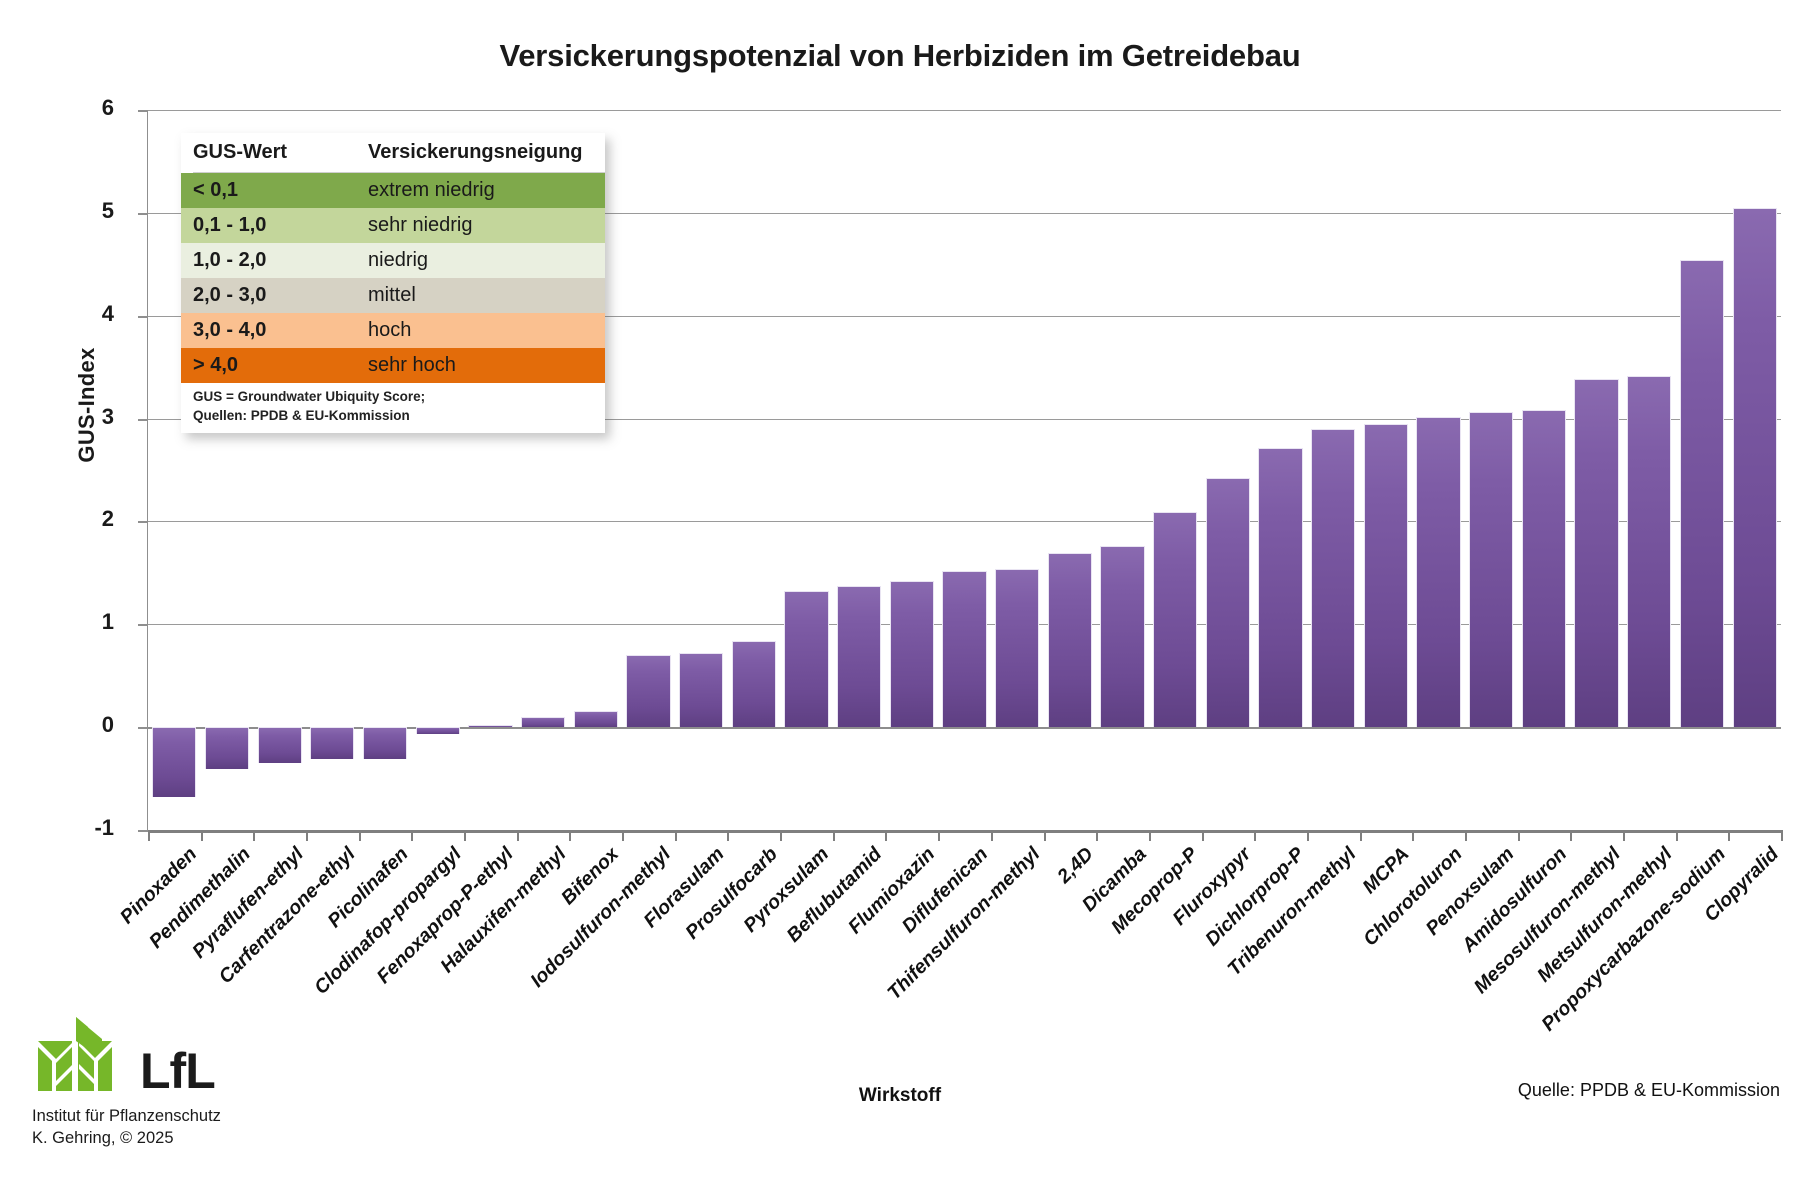 The image size is (1800, 1186). I want to click on legend-header-gus-wert: GUS-Wert, so click(280, 153).